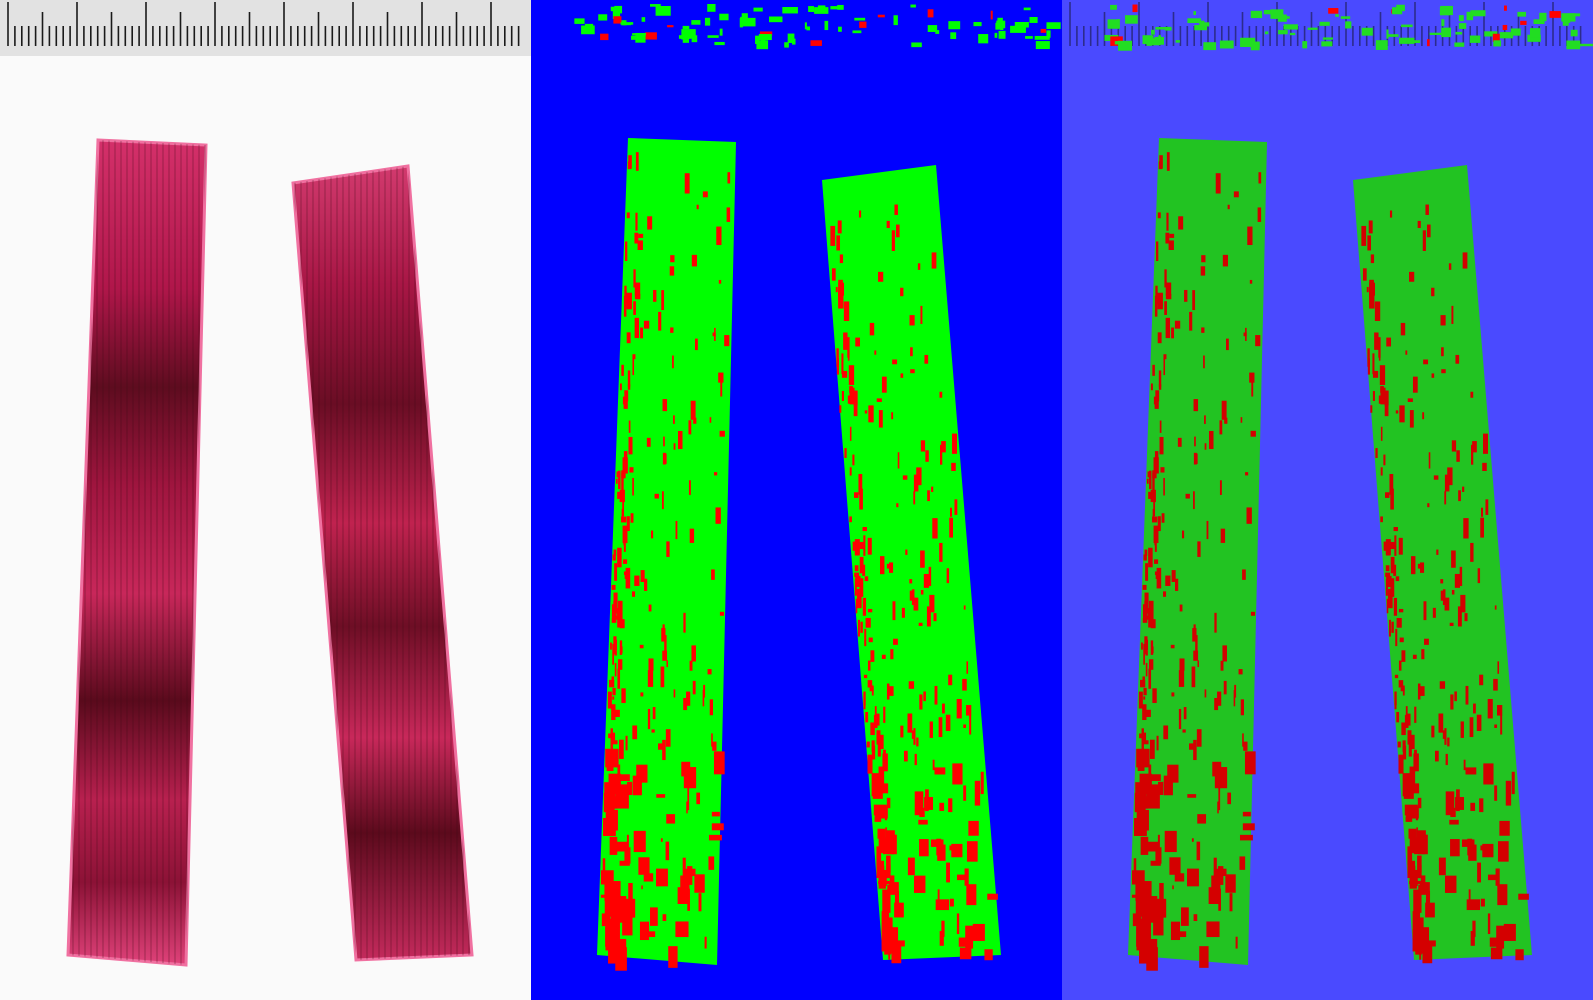 This screenshot has width=1593, height=1000. What do you see at coordinates (1331, 26) in the screenshot?
I see `overlay-ruler` at bounding box center [1331, 26].